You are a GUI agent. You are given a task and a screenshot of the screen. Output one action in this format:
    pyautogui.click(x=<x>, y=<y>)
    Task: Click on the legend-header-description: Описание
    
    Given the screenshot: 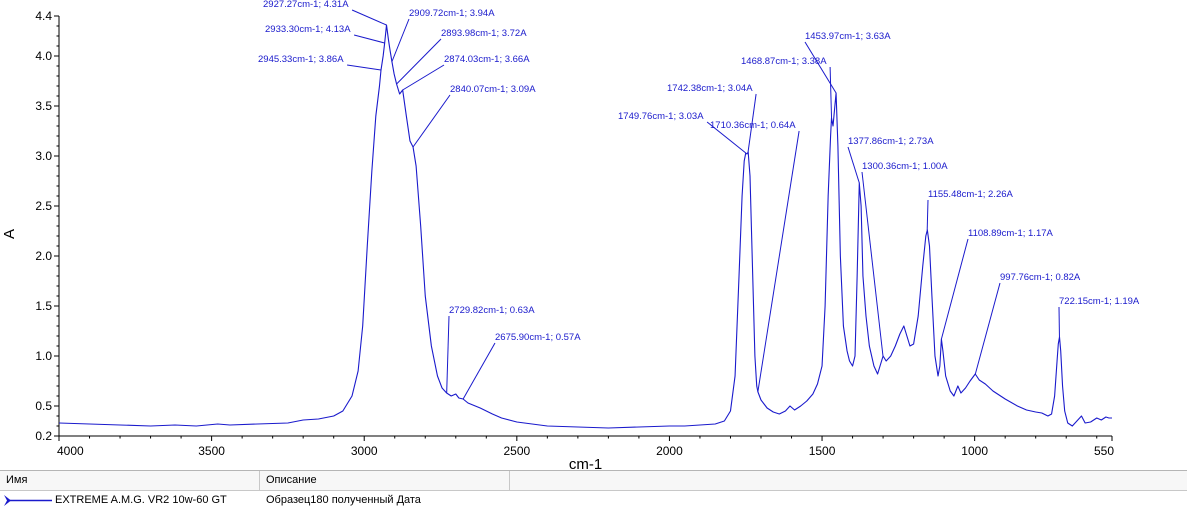 What is the action you would take?
    pyautogui.click(x=291, y=480)
    